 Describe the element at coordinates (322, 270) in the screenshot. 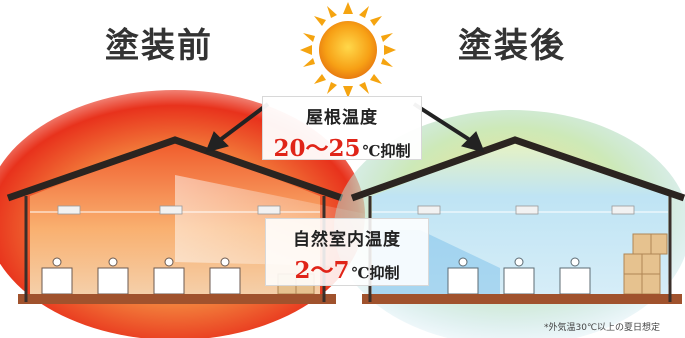

I see `room-temperature-value: 2～7` at that location.